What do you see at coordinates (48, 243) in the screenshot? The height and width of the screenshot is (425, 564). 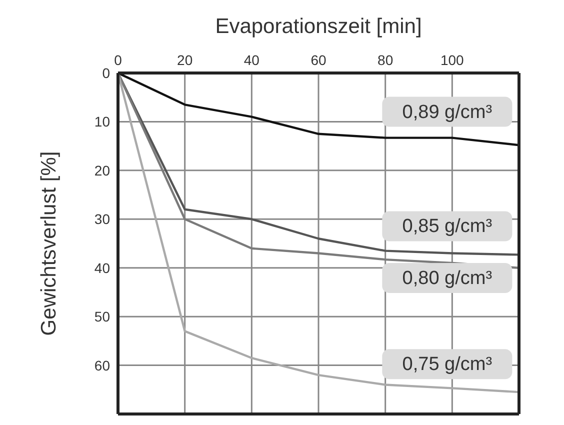 I see `y-axis-title: Gewichtsverlust [%]` at bounding box center [48, 243].